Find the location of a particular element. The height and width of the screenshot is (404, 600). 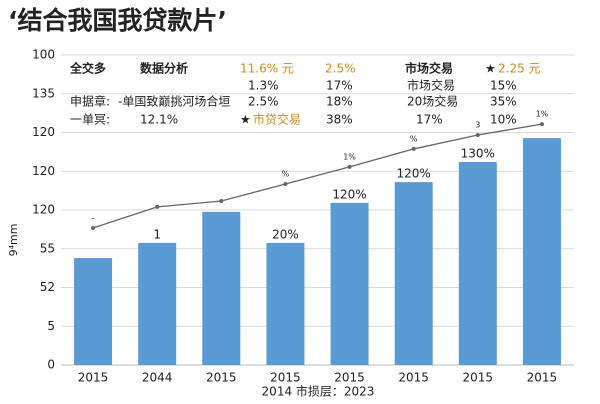

table-cell: 2.25 元 is located at coordinates (519, 69).